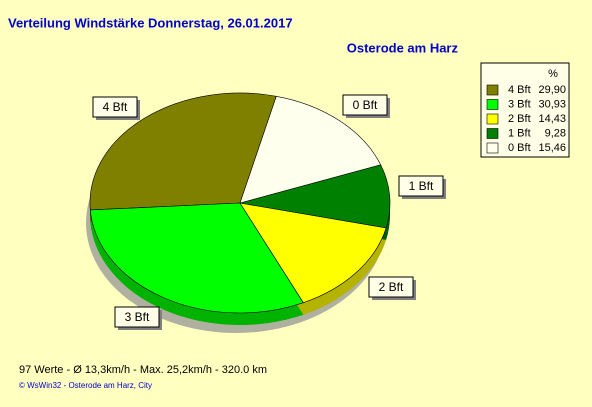  Describe the element at coordinates (552, 104) in the screenshot. I see `legend-value: 30,93` at that location.